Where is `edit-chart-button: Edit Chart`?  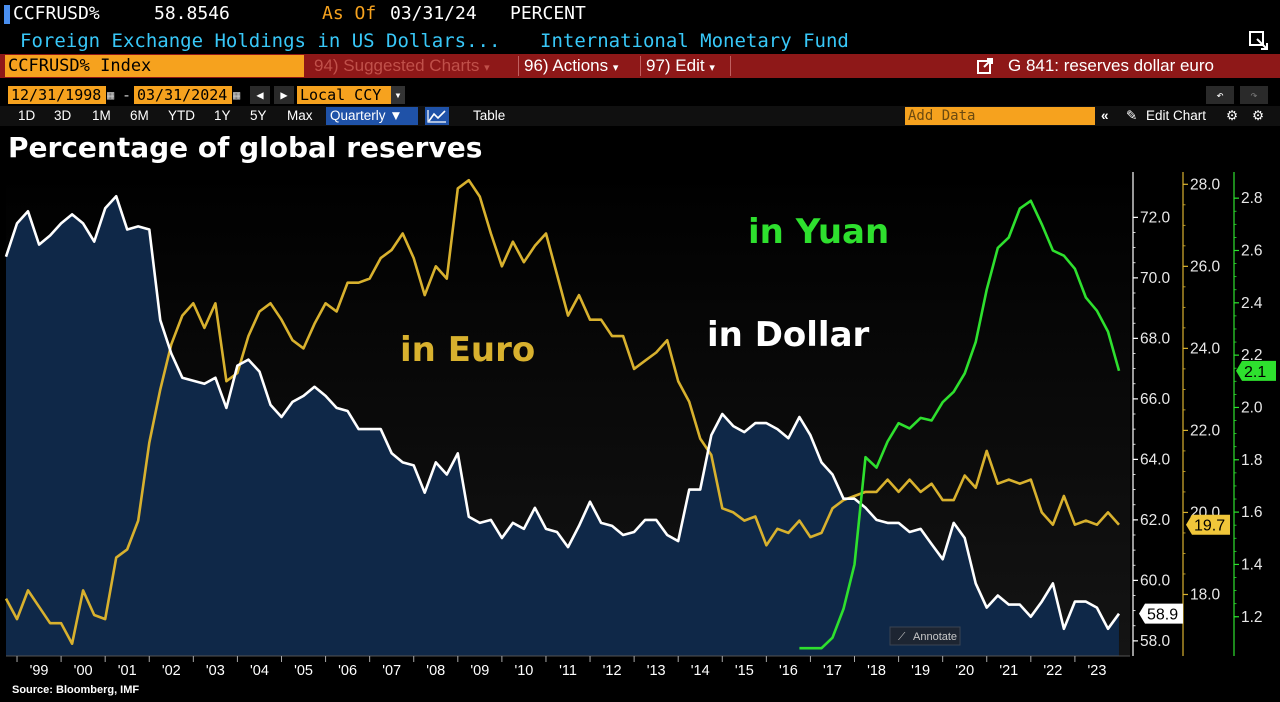
edit-chart-button: Edit Chart is located at coordinates (1176, 115).